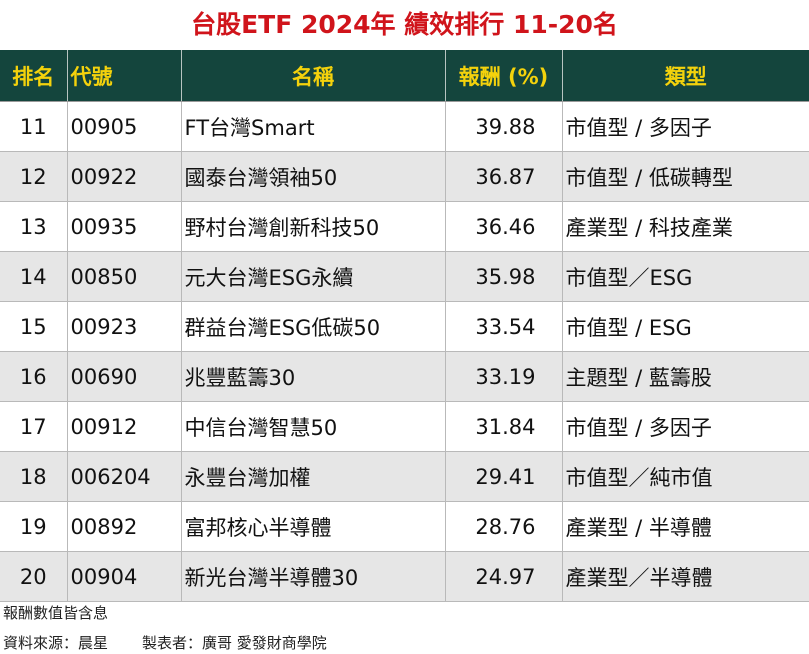 The height and width of the screenshot is (654, 809). I want to click on return-cell: 36.87, so click(503, 176).